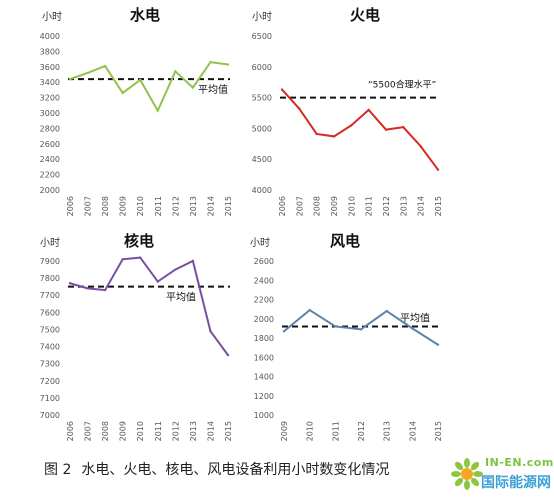 Image resolution: width=554 pixels, height=498 pixels. I want to click on y-tick-label: 3800, so click(50, 51).